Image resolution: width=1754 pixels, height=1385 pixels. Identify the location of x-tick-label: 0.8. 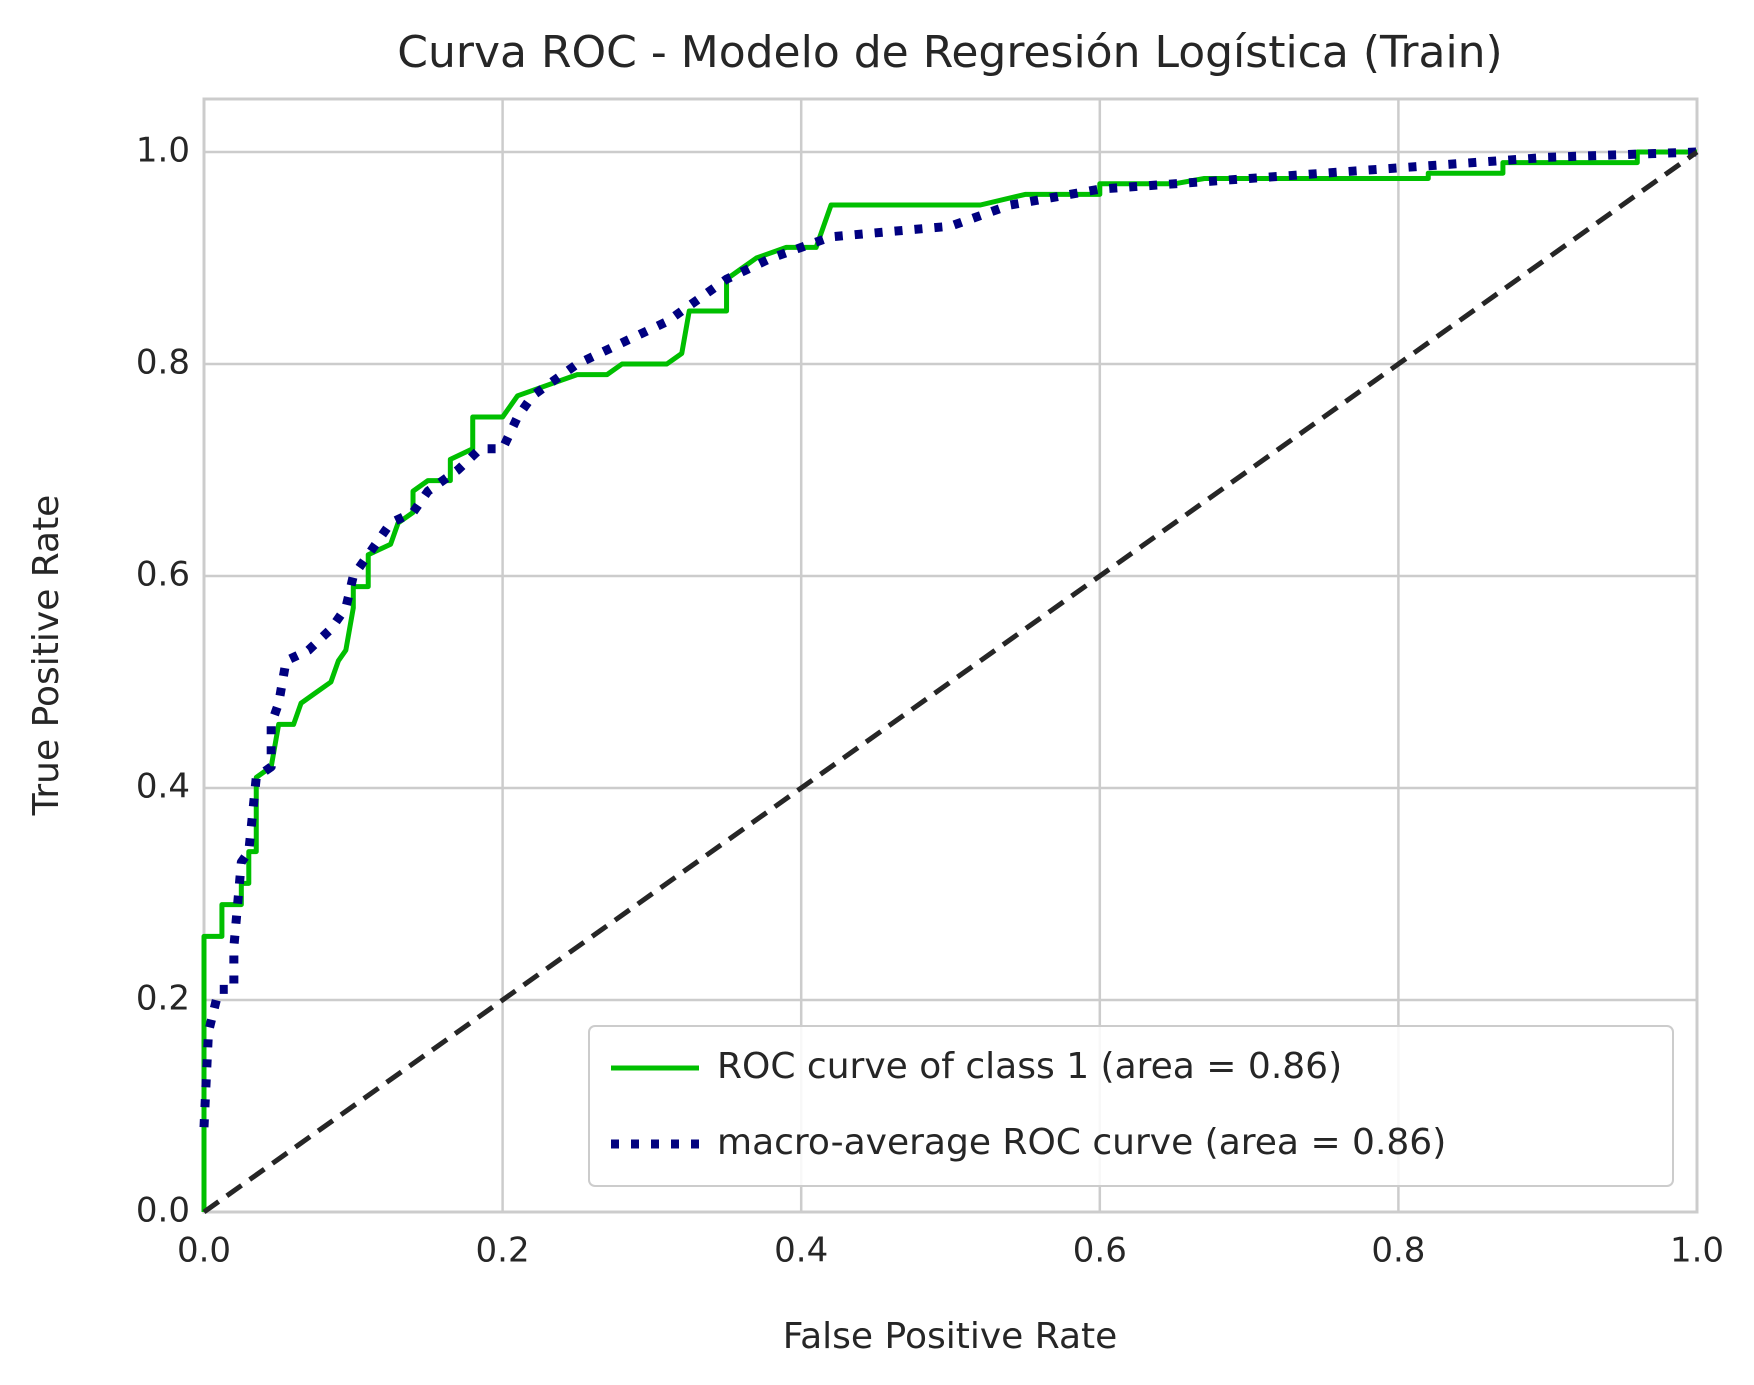
(1398, 1251).